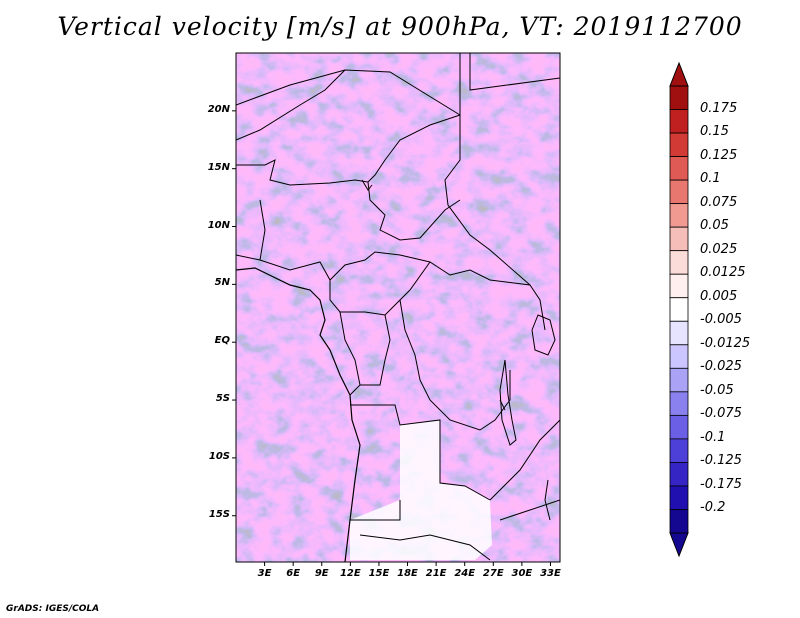  I want to click on colorbar-label: -0.005, so click(721, 320).